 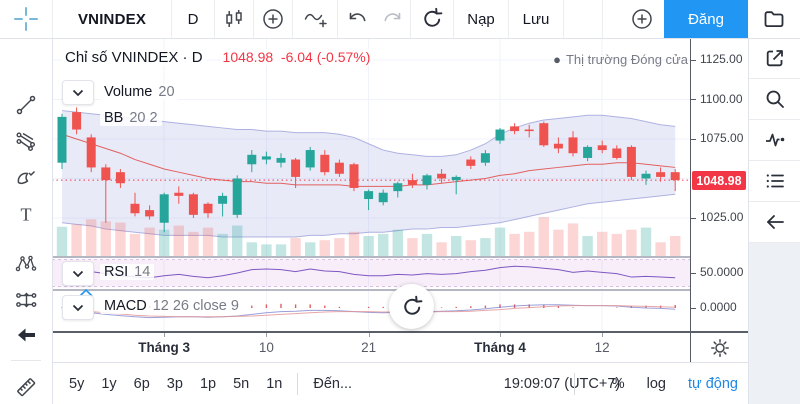 I want to click on market-status-label: Thị trường Đóng cửa, so click(x=626, y=59).